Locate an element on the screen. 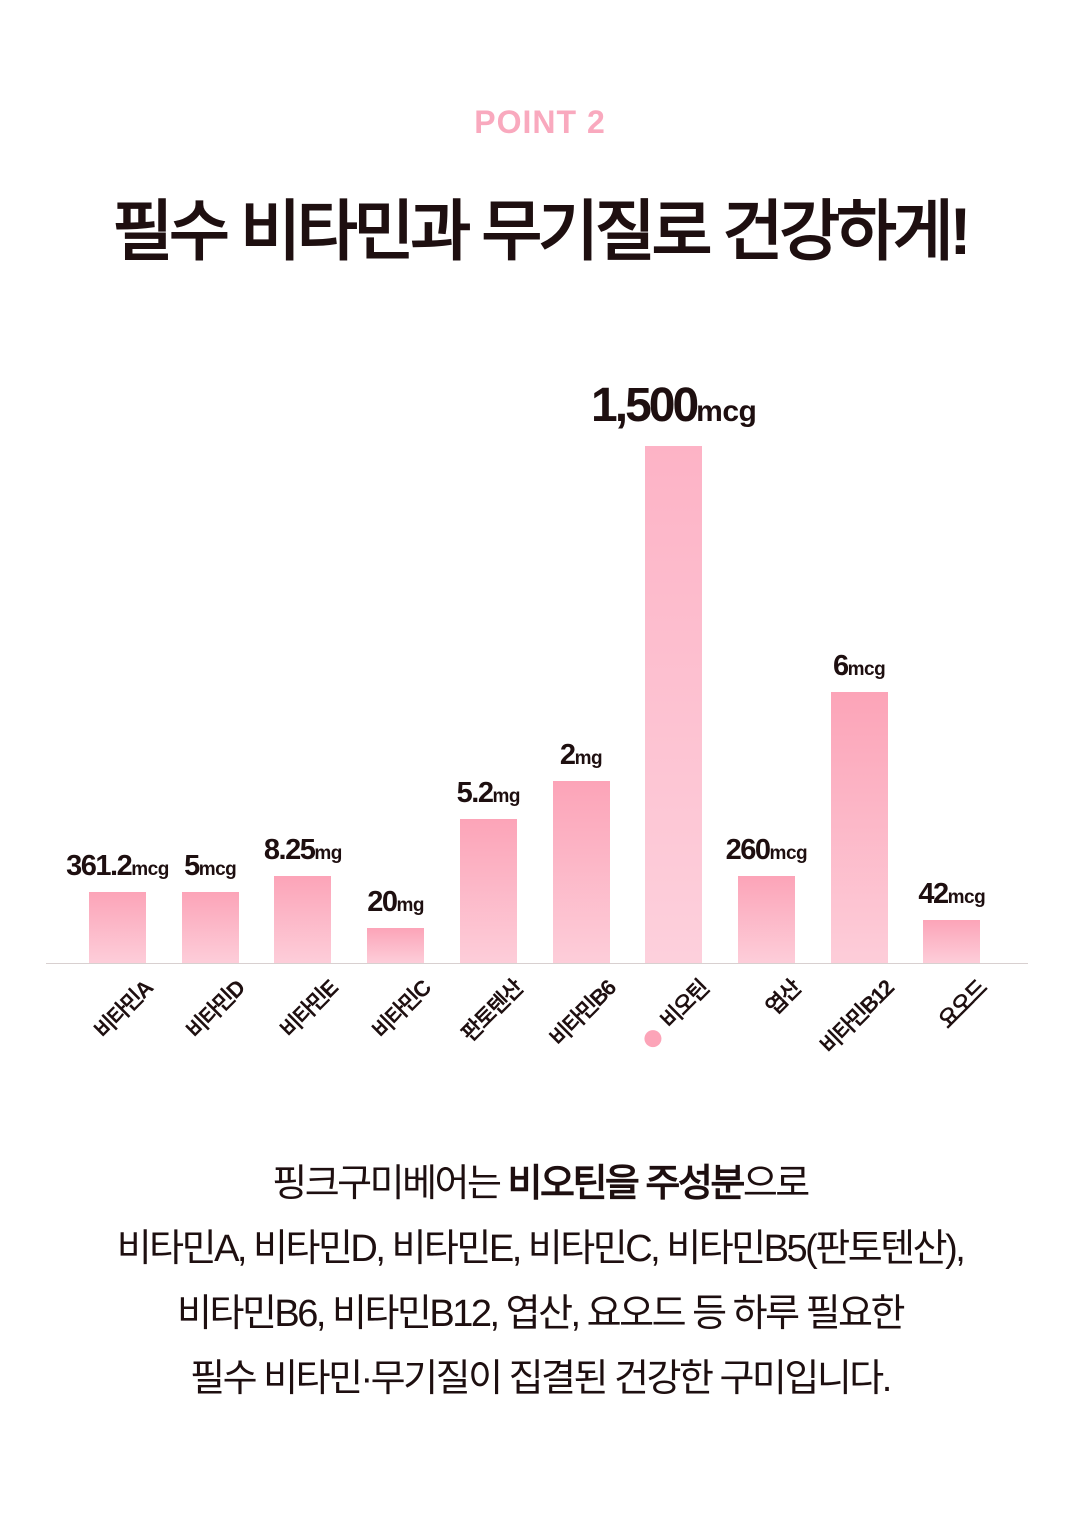  data-label-value: 2 is located at coordinates (567, 755).